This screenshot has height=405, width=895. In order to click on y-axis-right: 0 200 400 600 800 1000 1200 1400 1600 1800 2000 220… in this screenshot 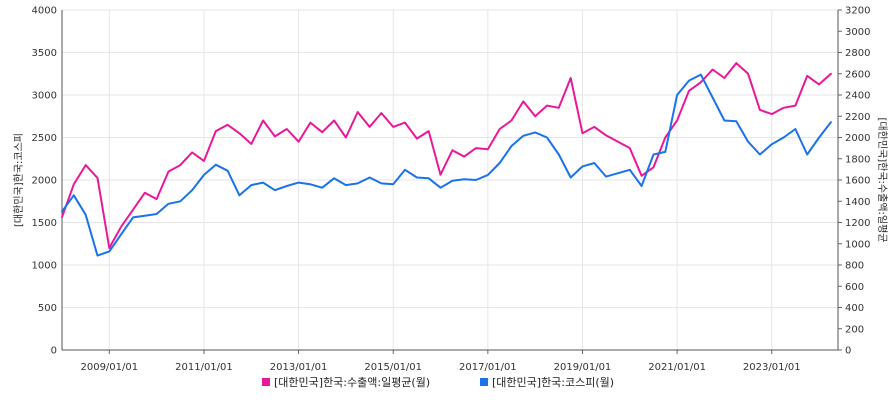, I will do `click(853, 181)`.